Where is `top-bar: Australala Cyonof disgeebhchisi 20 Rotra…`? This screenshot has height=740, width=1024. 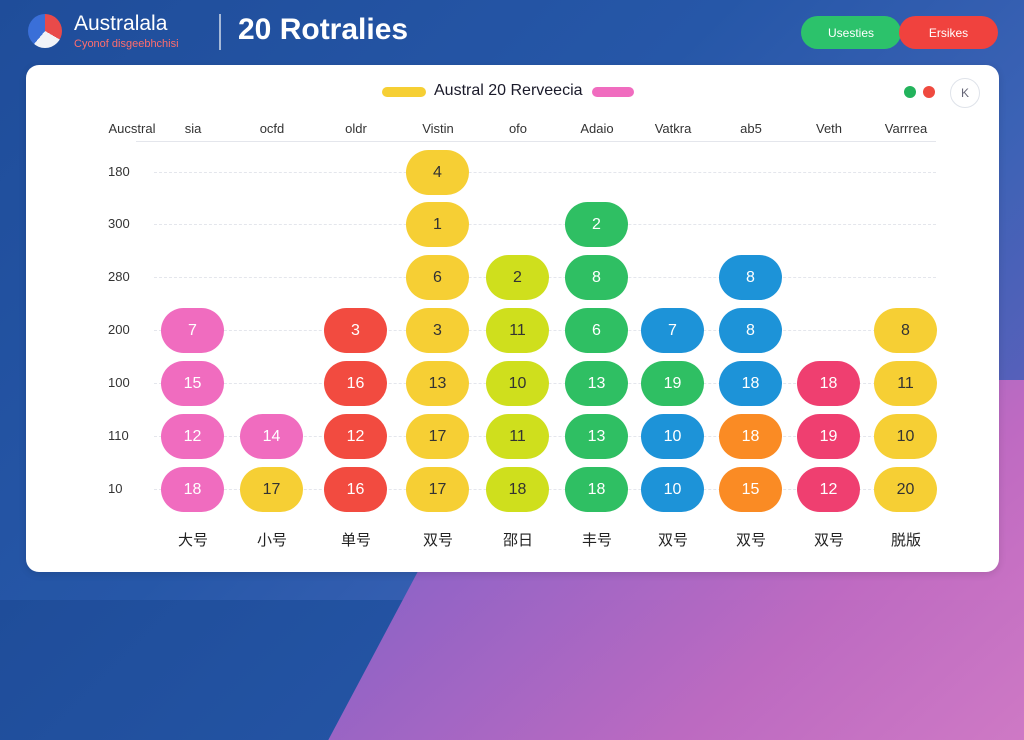
top-bar: Australala Cyonof disgeebhchisi 20 Rotra… is located at coordinates (512, 32).